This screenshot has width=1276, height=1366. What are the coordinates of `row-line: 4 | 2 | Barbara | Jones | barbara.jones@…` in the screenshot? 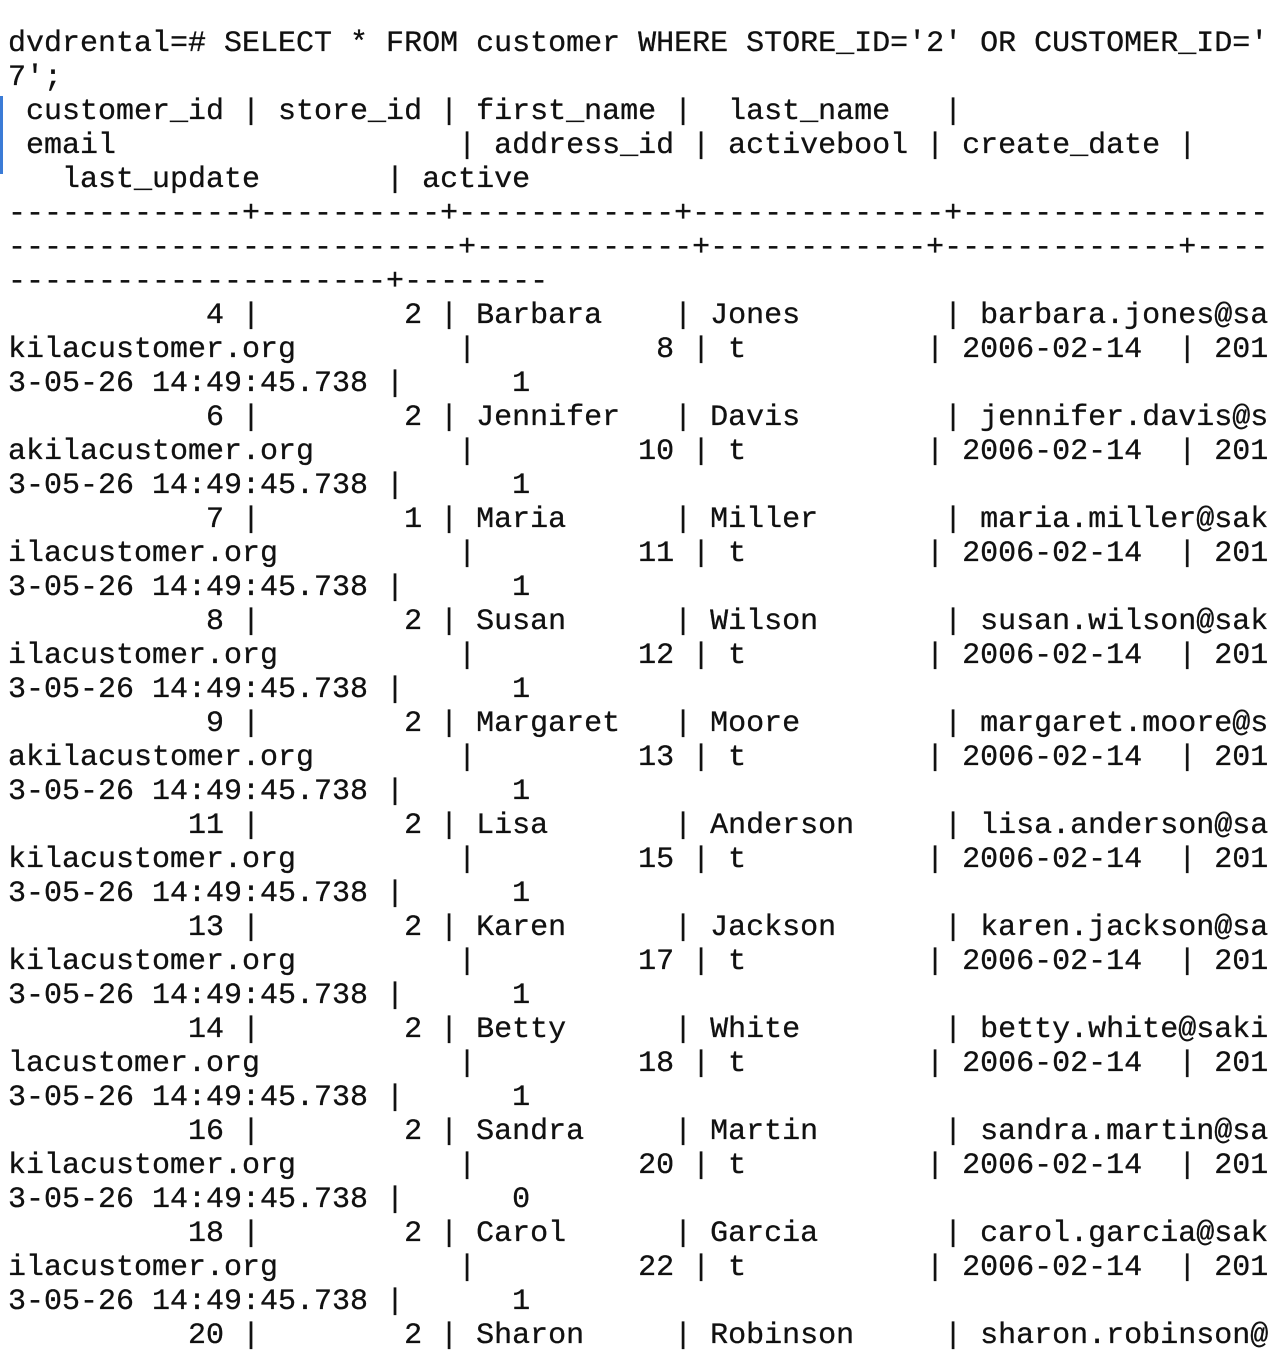 It's located at (638, 316).